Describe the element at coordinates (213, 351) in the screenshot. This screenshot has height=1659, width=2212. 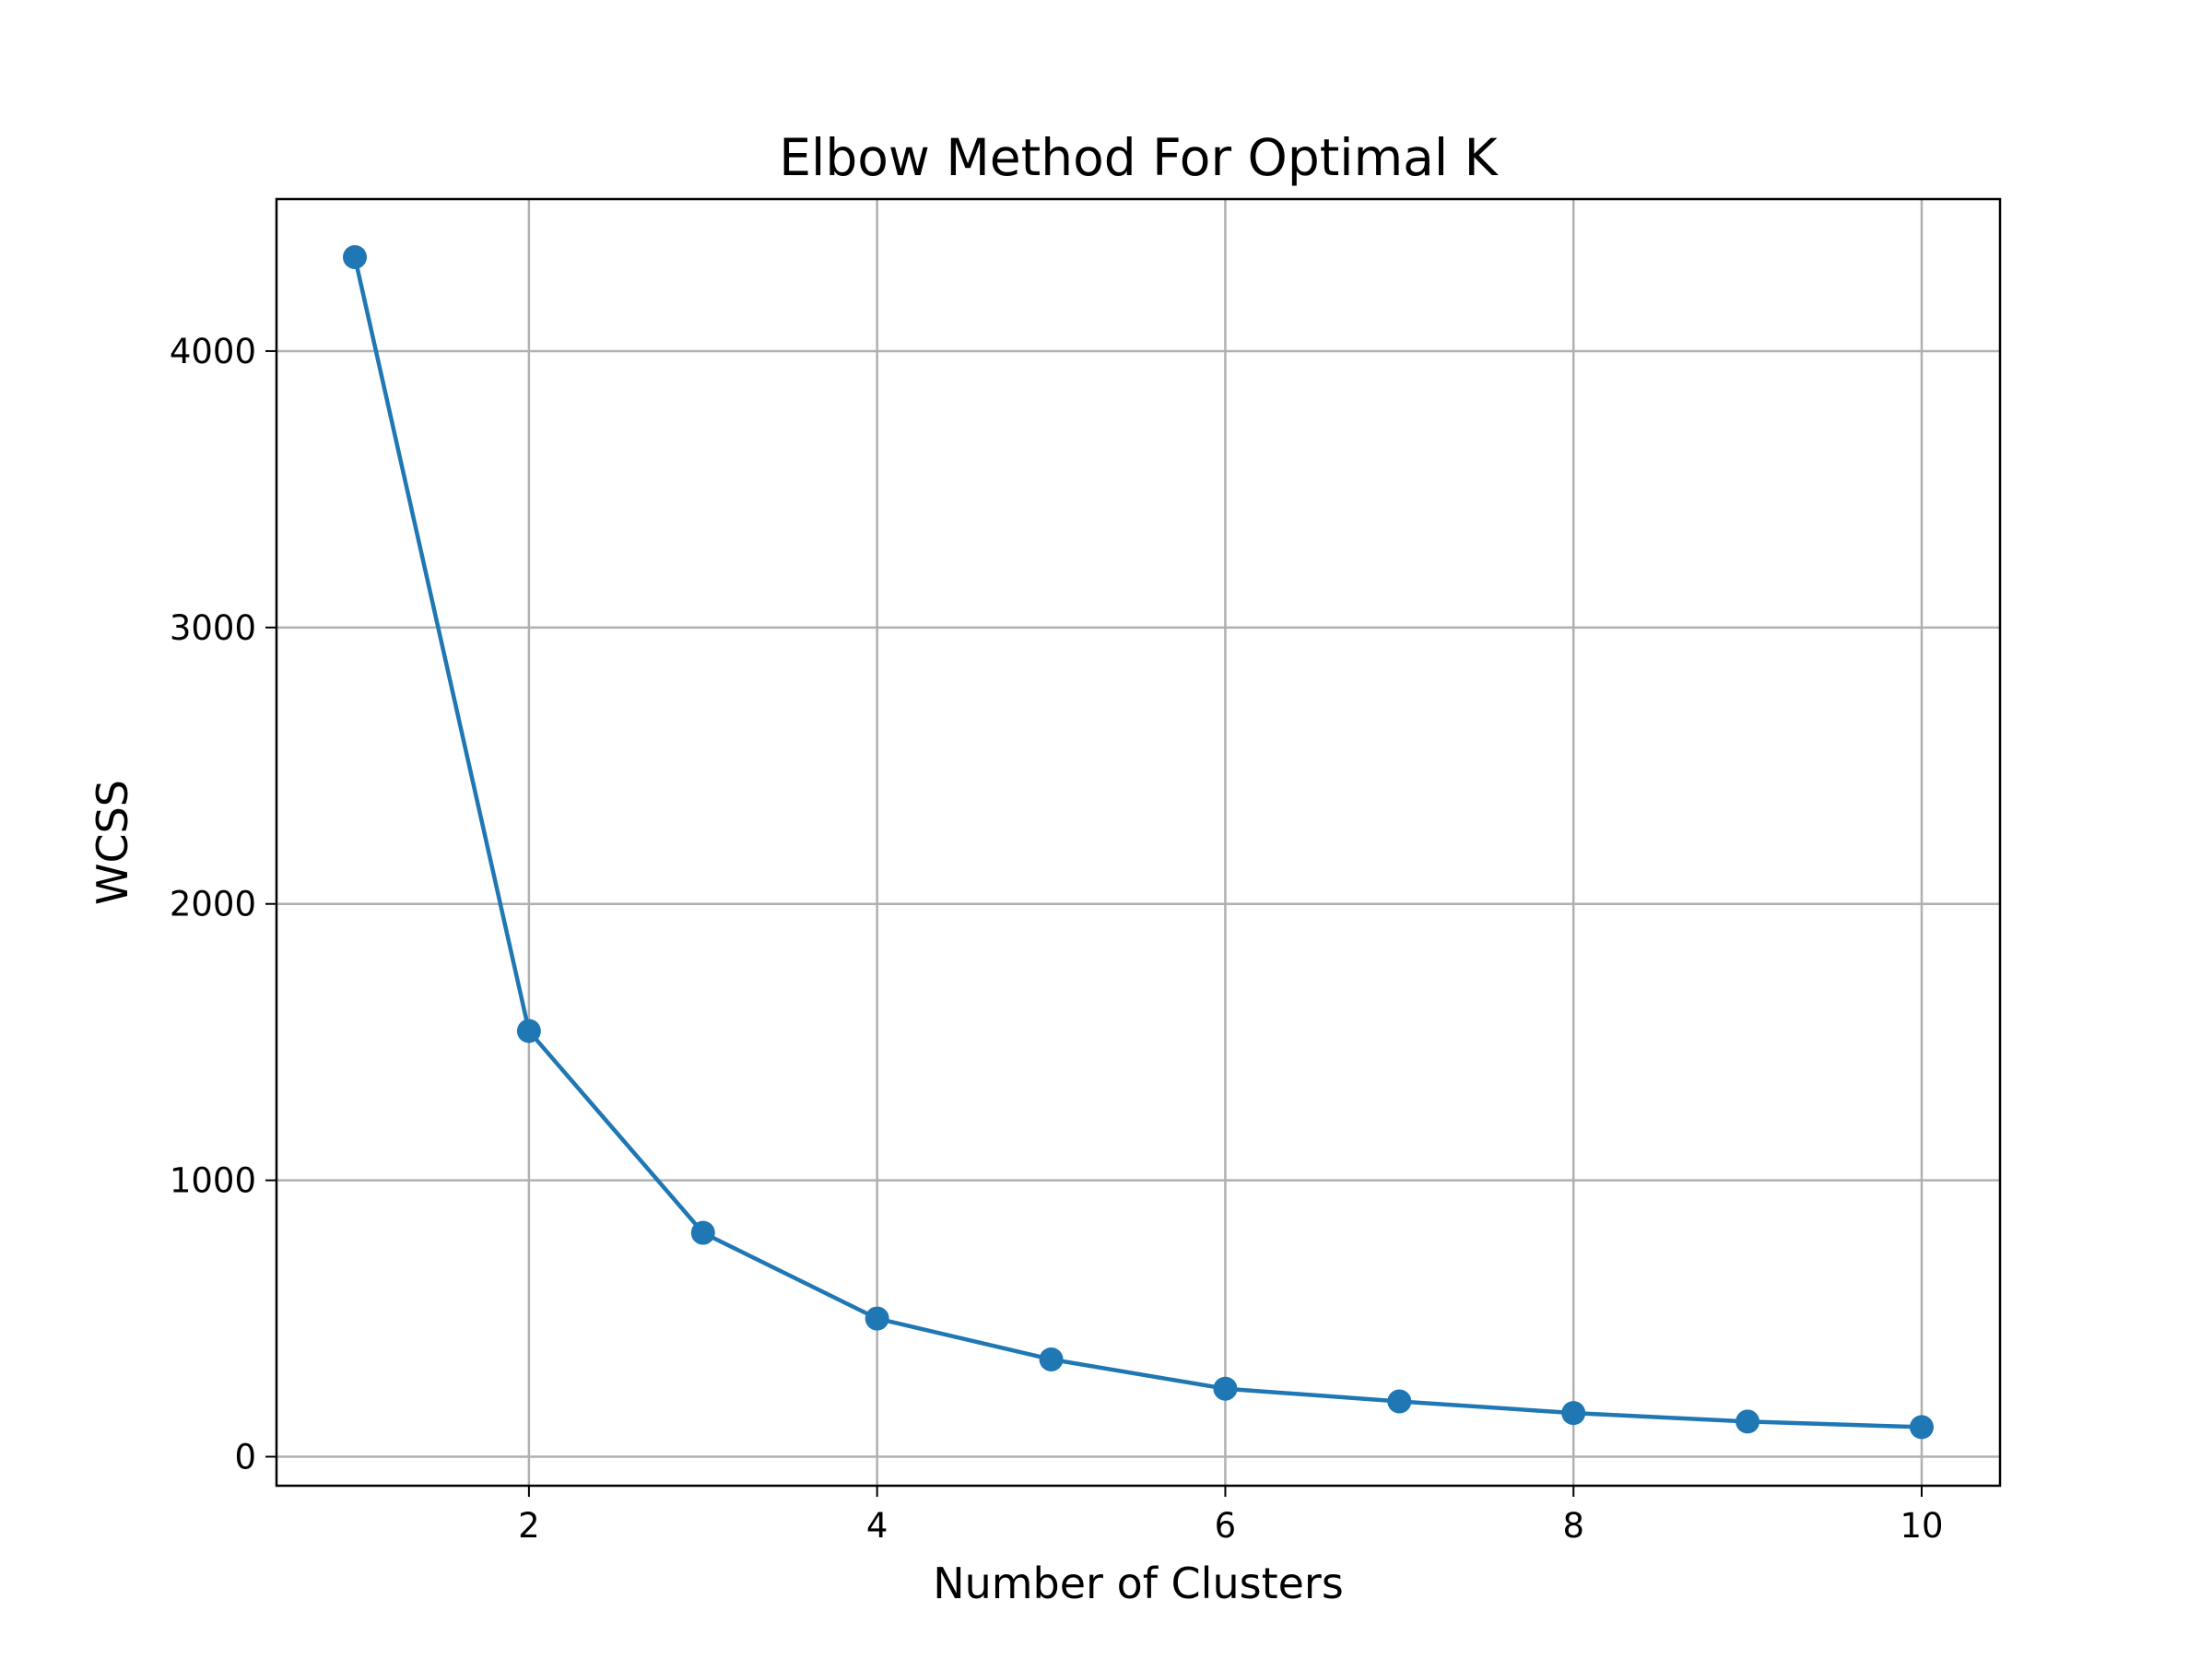
I see `y-tick-label: 4000` at that location.